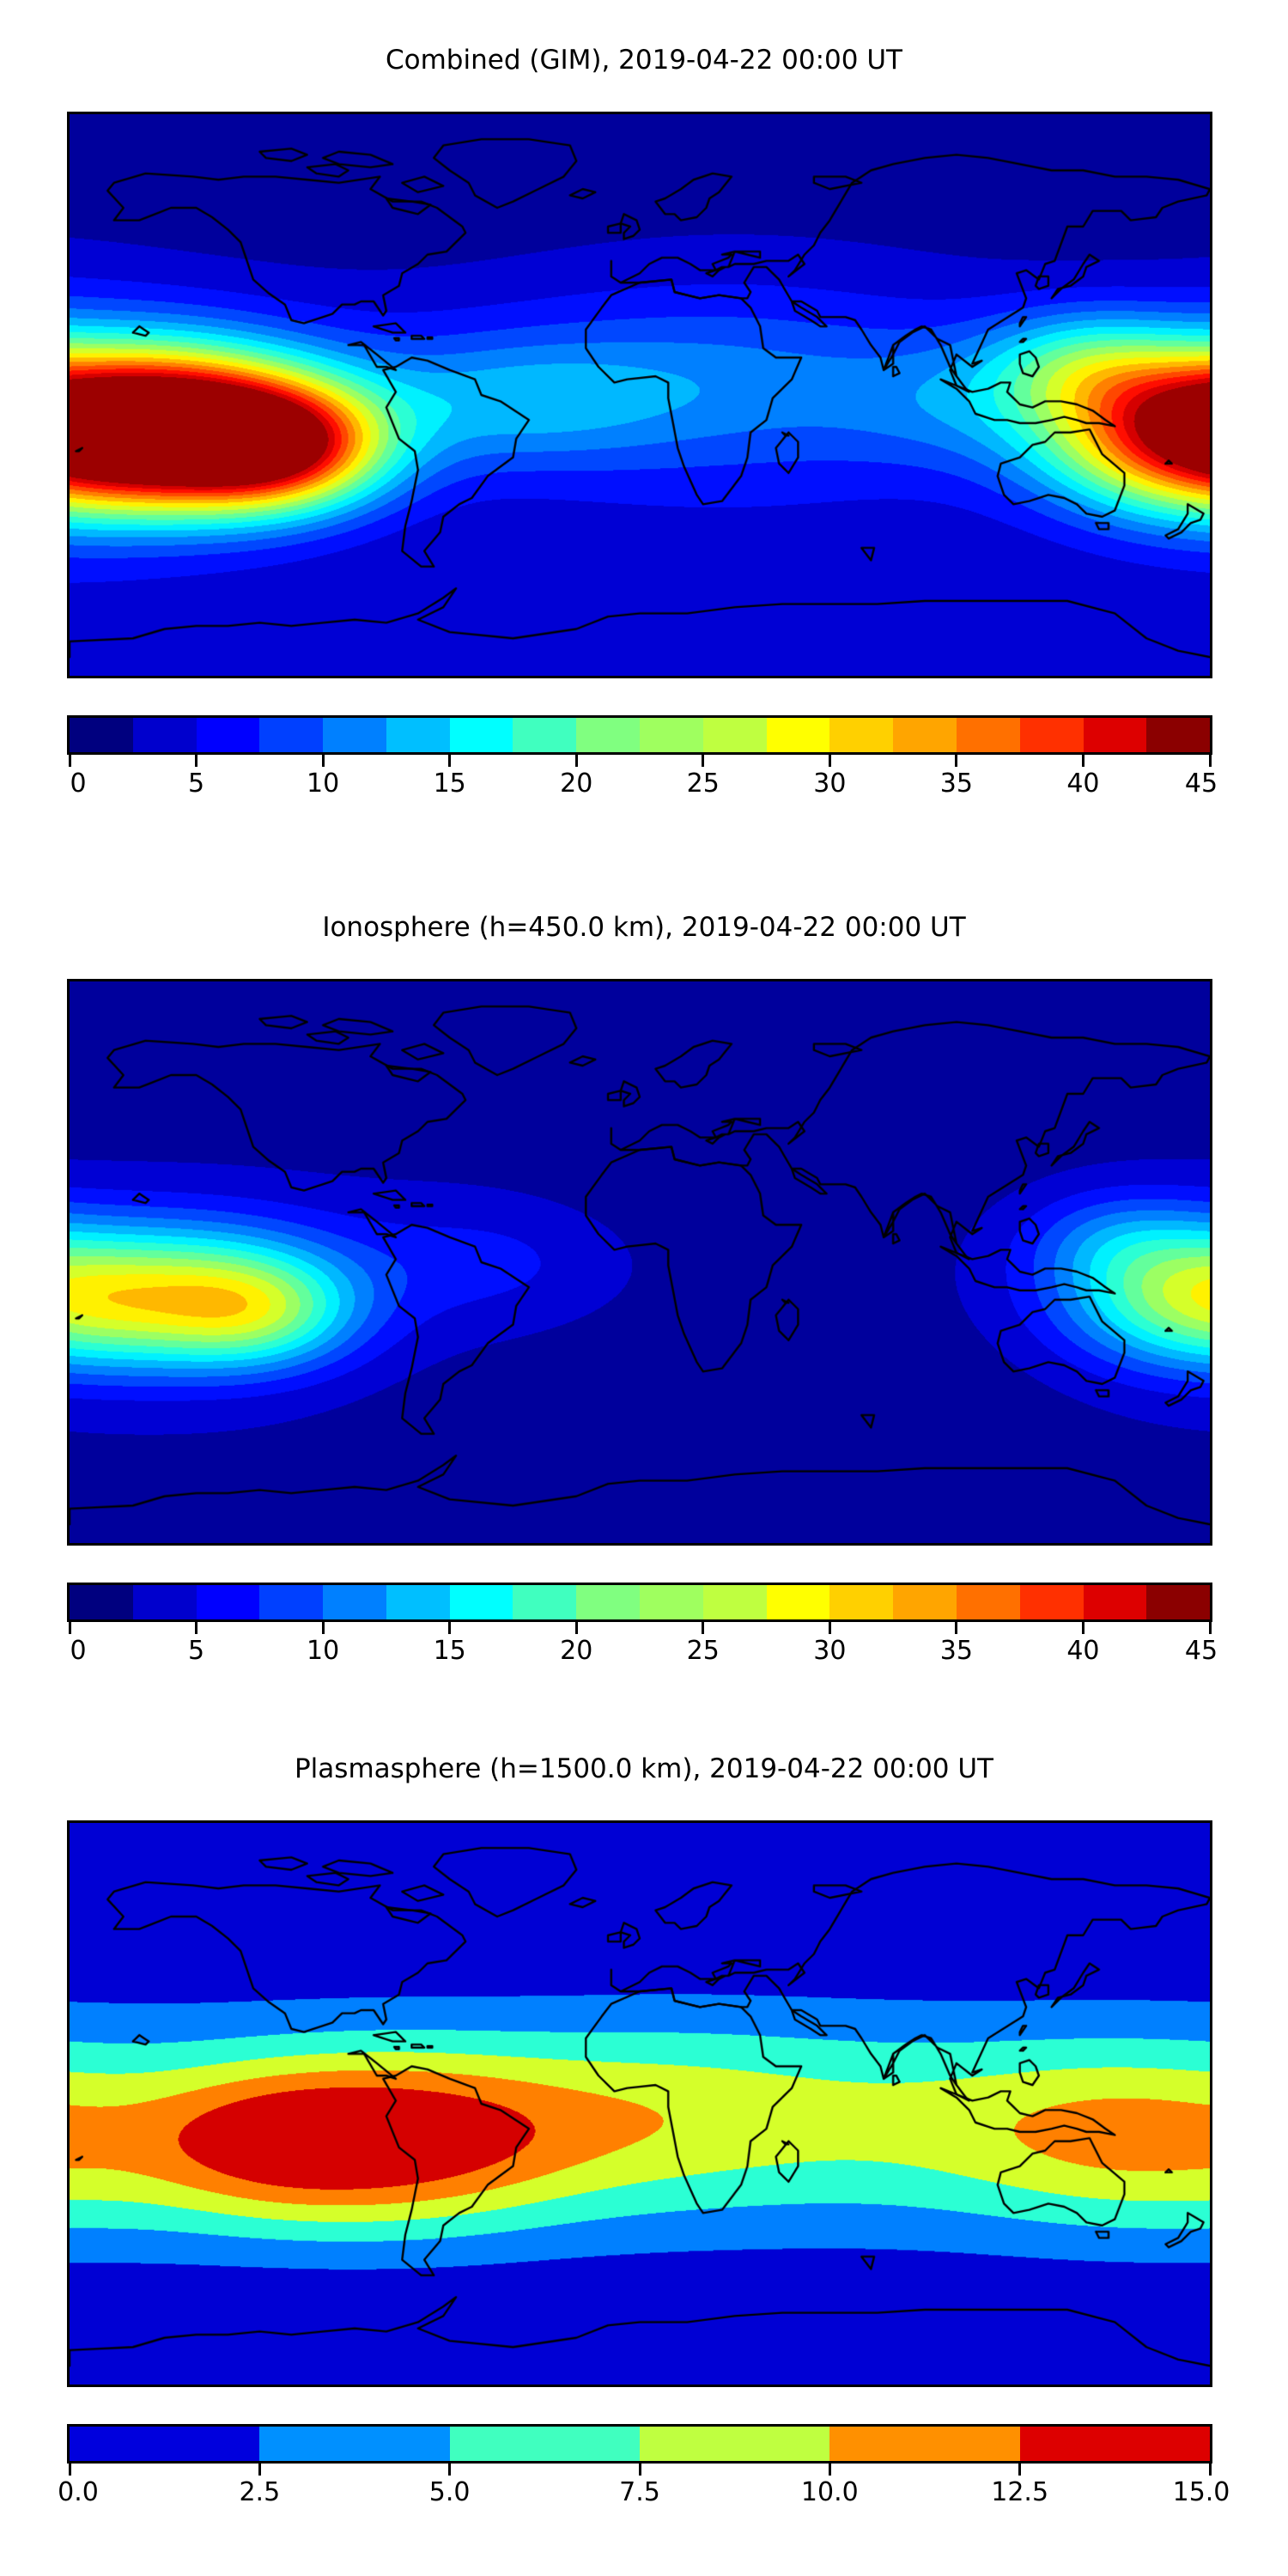  What do you see at coordinates (450, 2492) in the screenshot?
I see `colorbar-tick-label: 5.0` at bounding box center [450, 2492].